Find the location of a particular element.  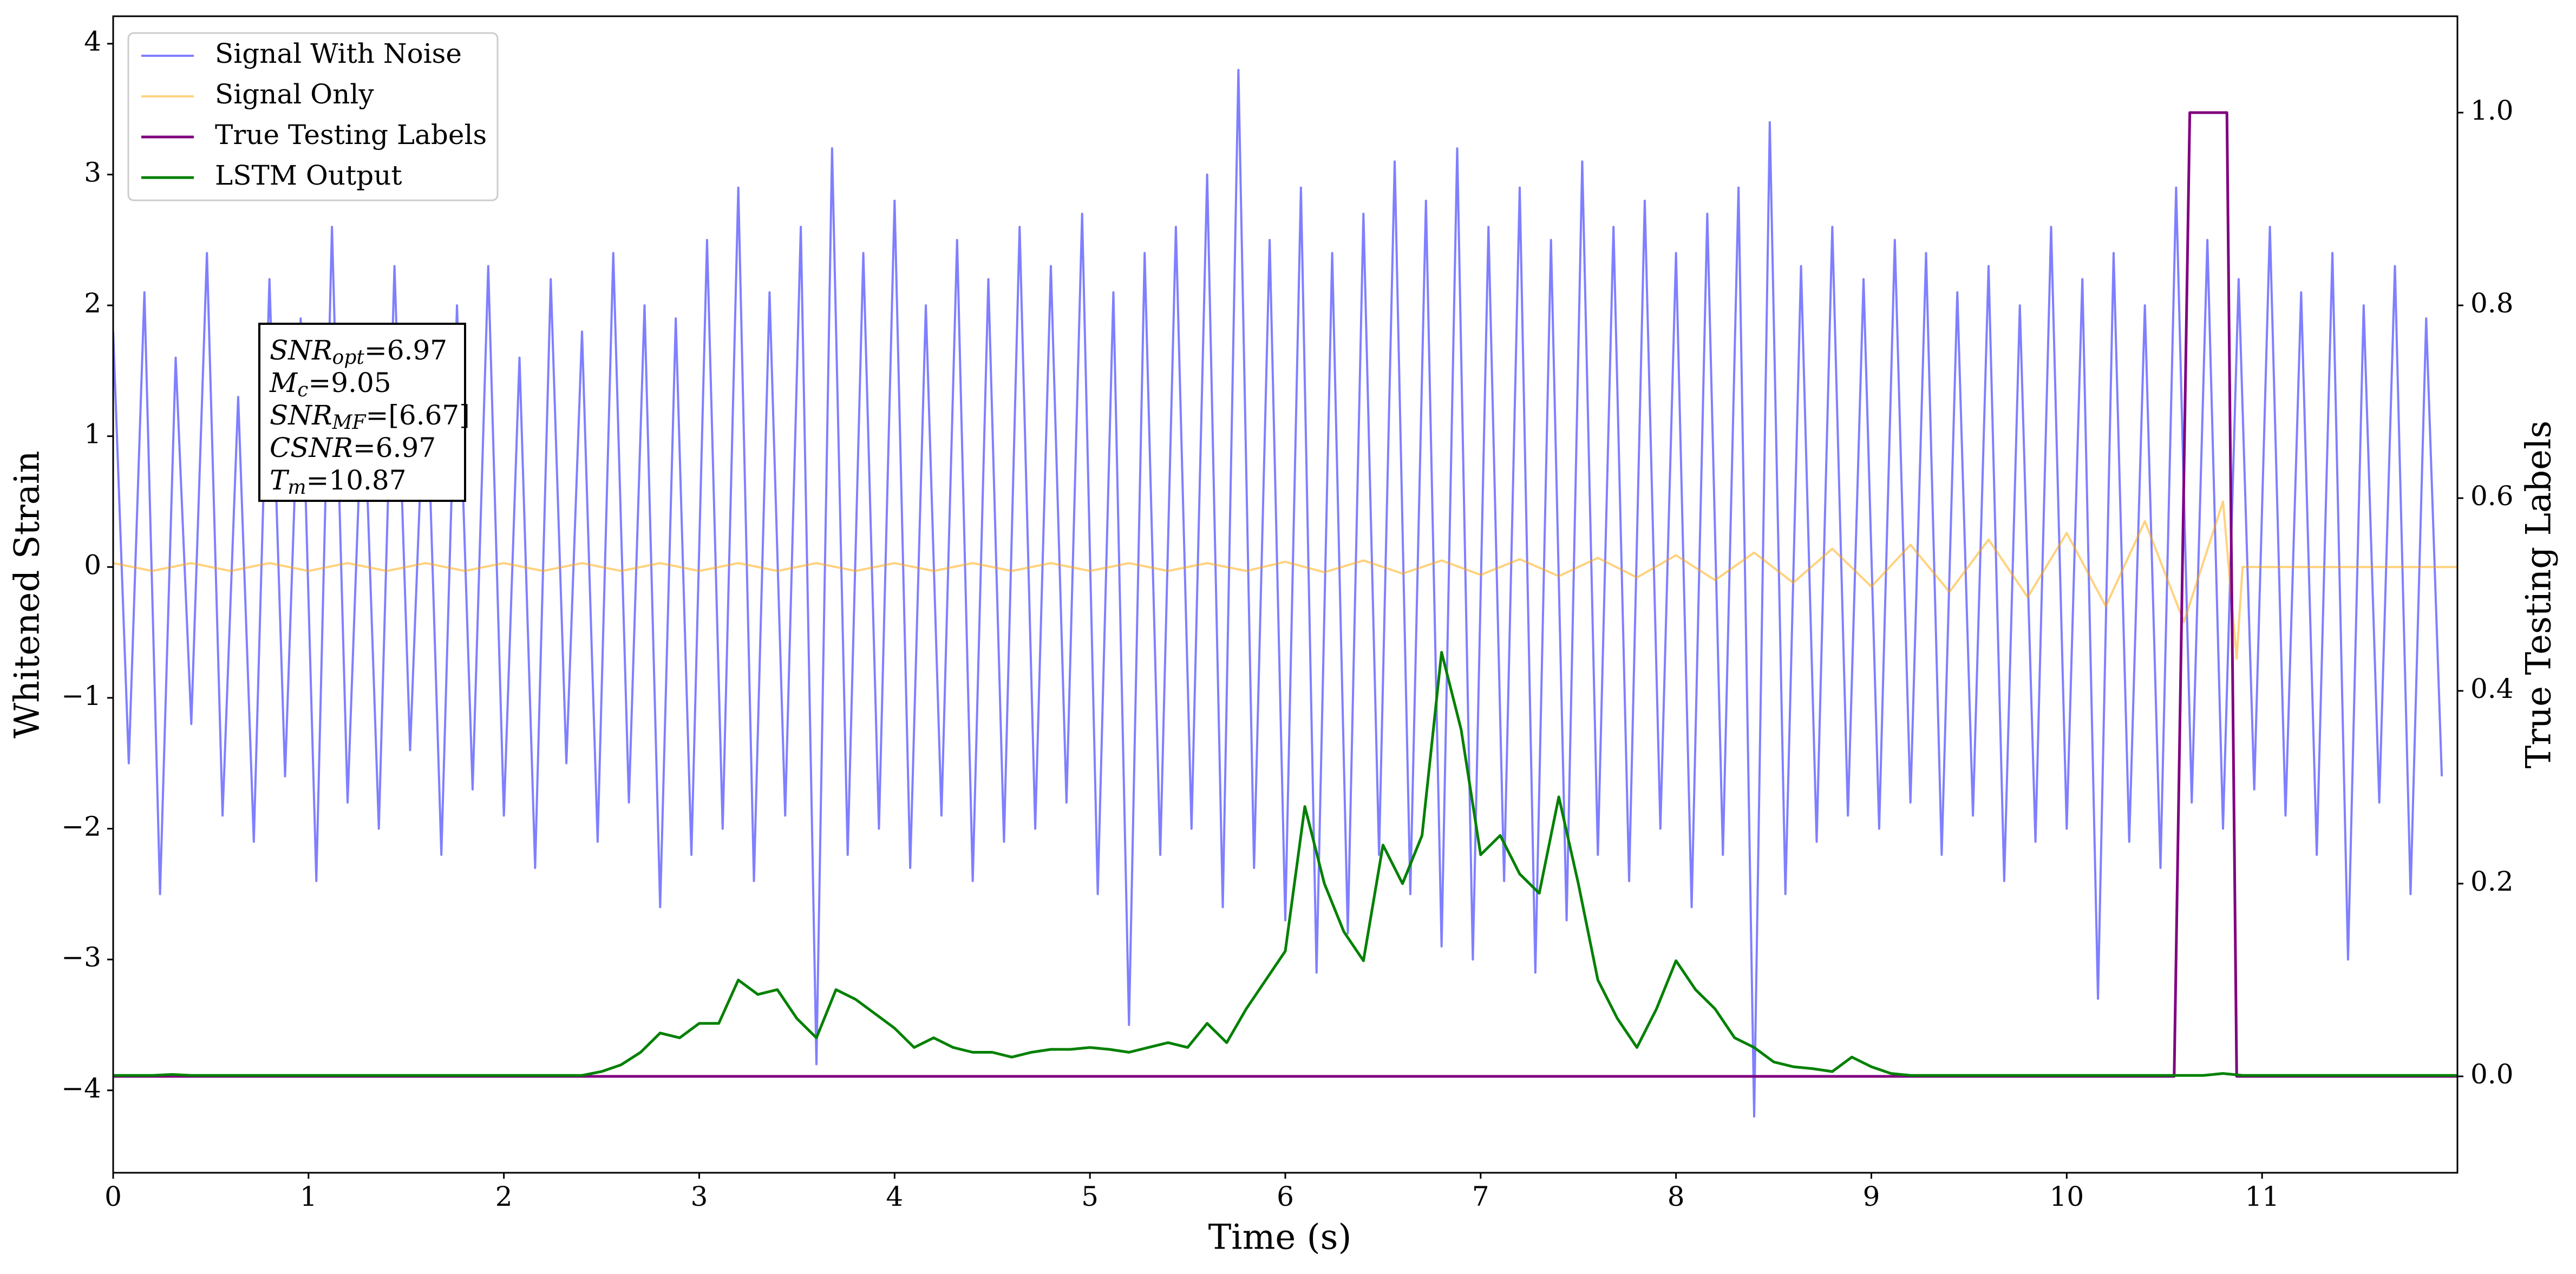

y2-tick-label: 0.6 is located at coordinates (2492, 496).